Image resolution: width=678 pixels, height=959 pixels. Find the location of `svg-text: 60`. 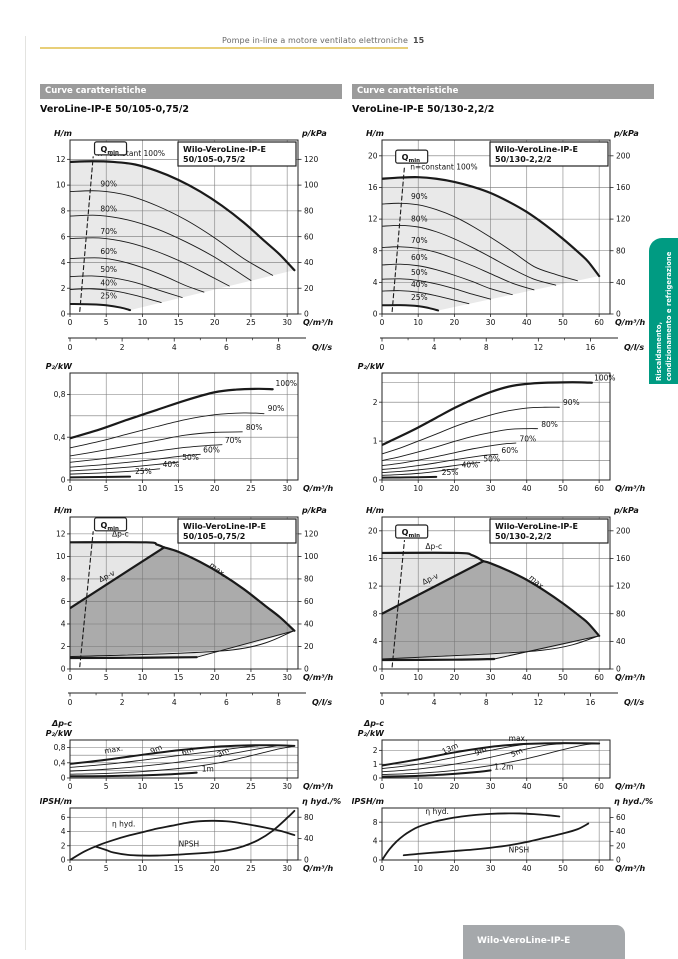

svg-text: 60 is located at coordinates (599, 786).